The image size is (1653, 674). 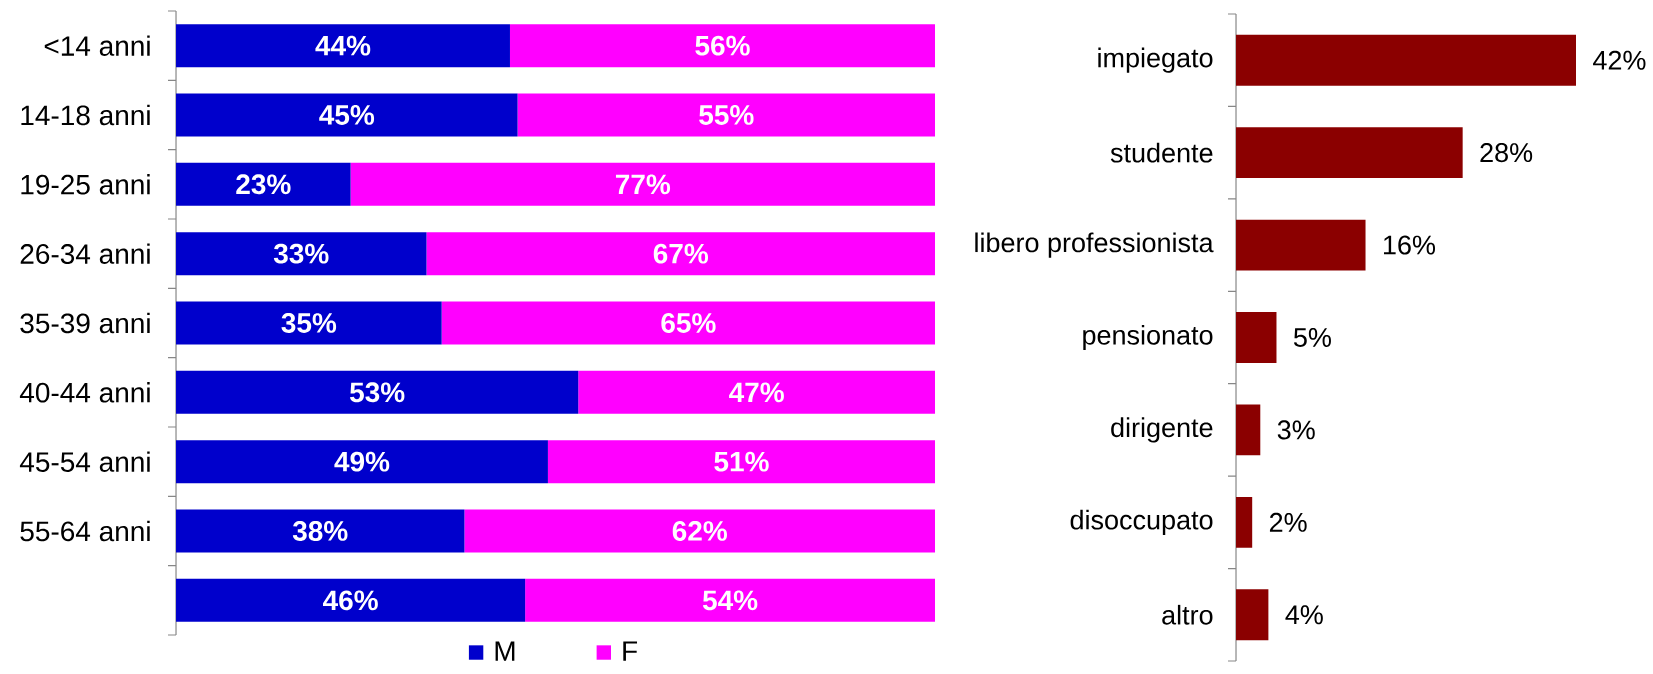 I want to click on data-label: 67%, so click(x=681, y=253).